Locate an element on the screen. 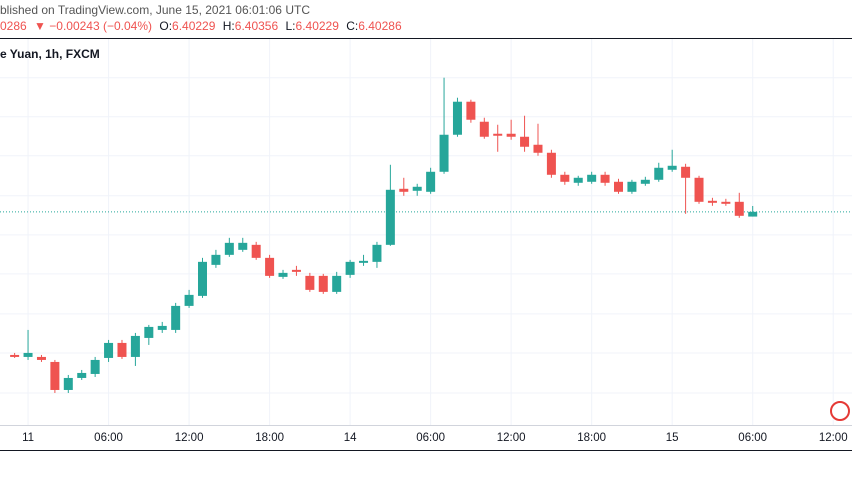  last-price: 0286 is located at coordinates (13, 26).